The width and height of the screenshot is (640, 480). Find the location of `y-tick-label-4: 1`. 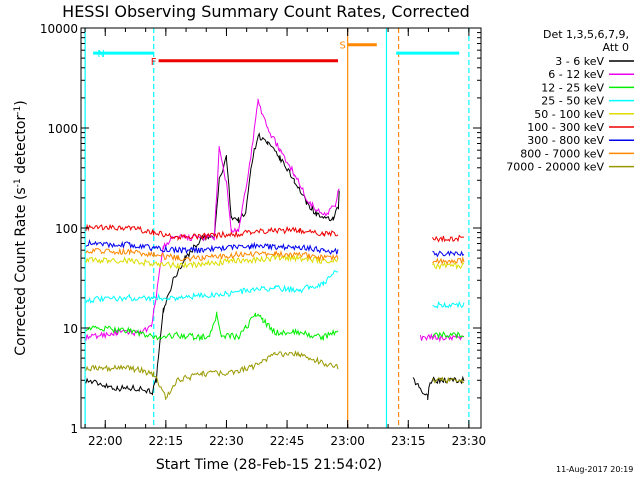

y-tick-label-4: 1 is located at coordinates (74, 429).